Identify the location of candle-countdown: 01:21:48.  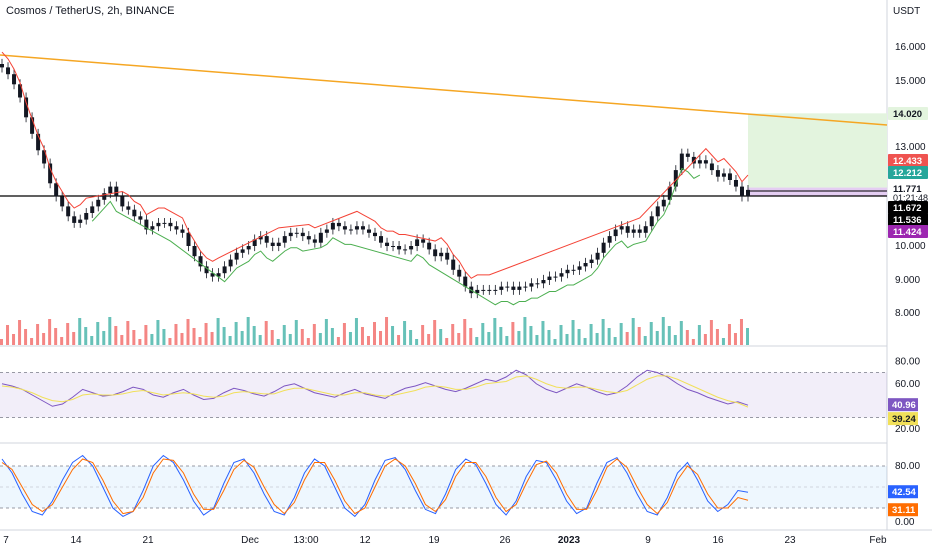
(910, 198).